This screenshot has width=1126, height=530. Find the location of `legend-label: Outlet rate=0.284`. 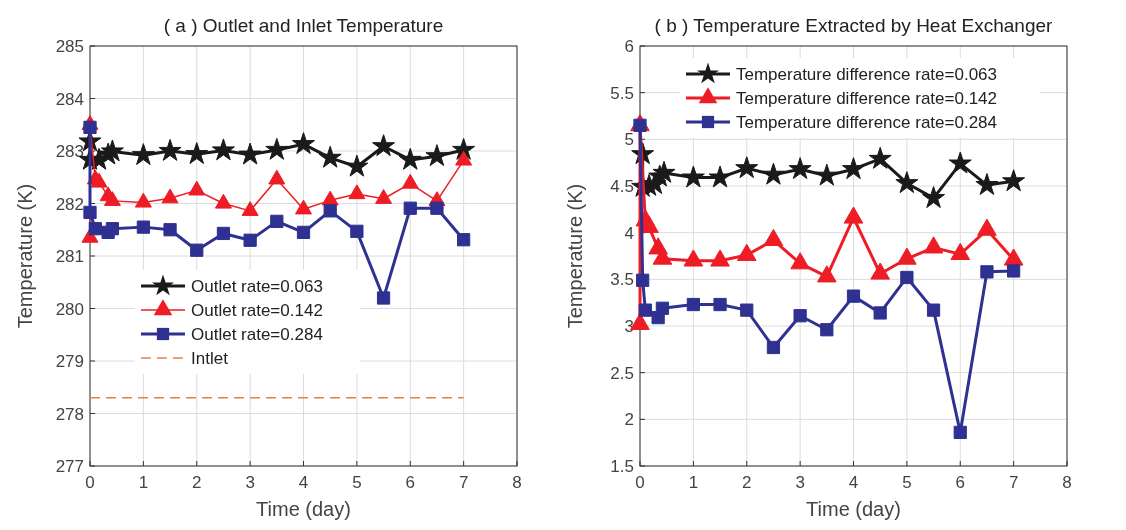

legend-label: Outlet rate=0.284 is located at coordinates (257, 334).